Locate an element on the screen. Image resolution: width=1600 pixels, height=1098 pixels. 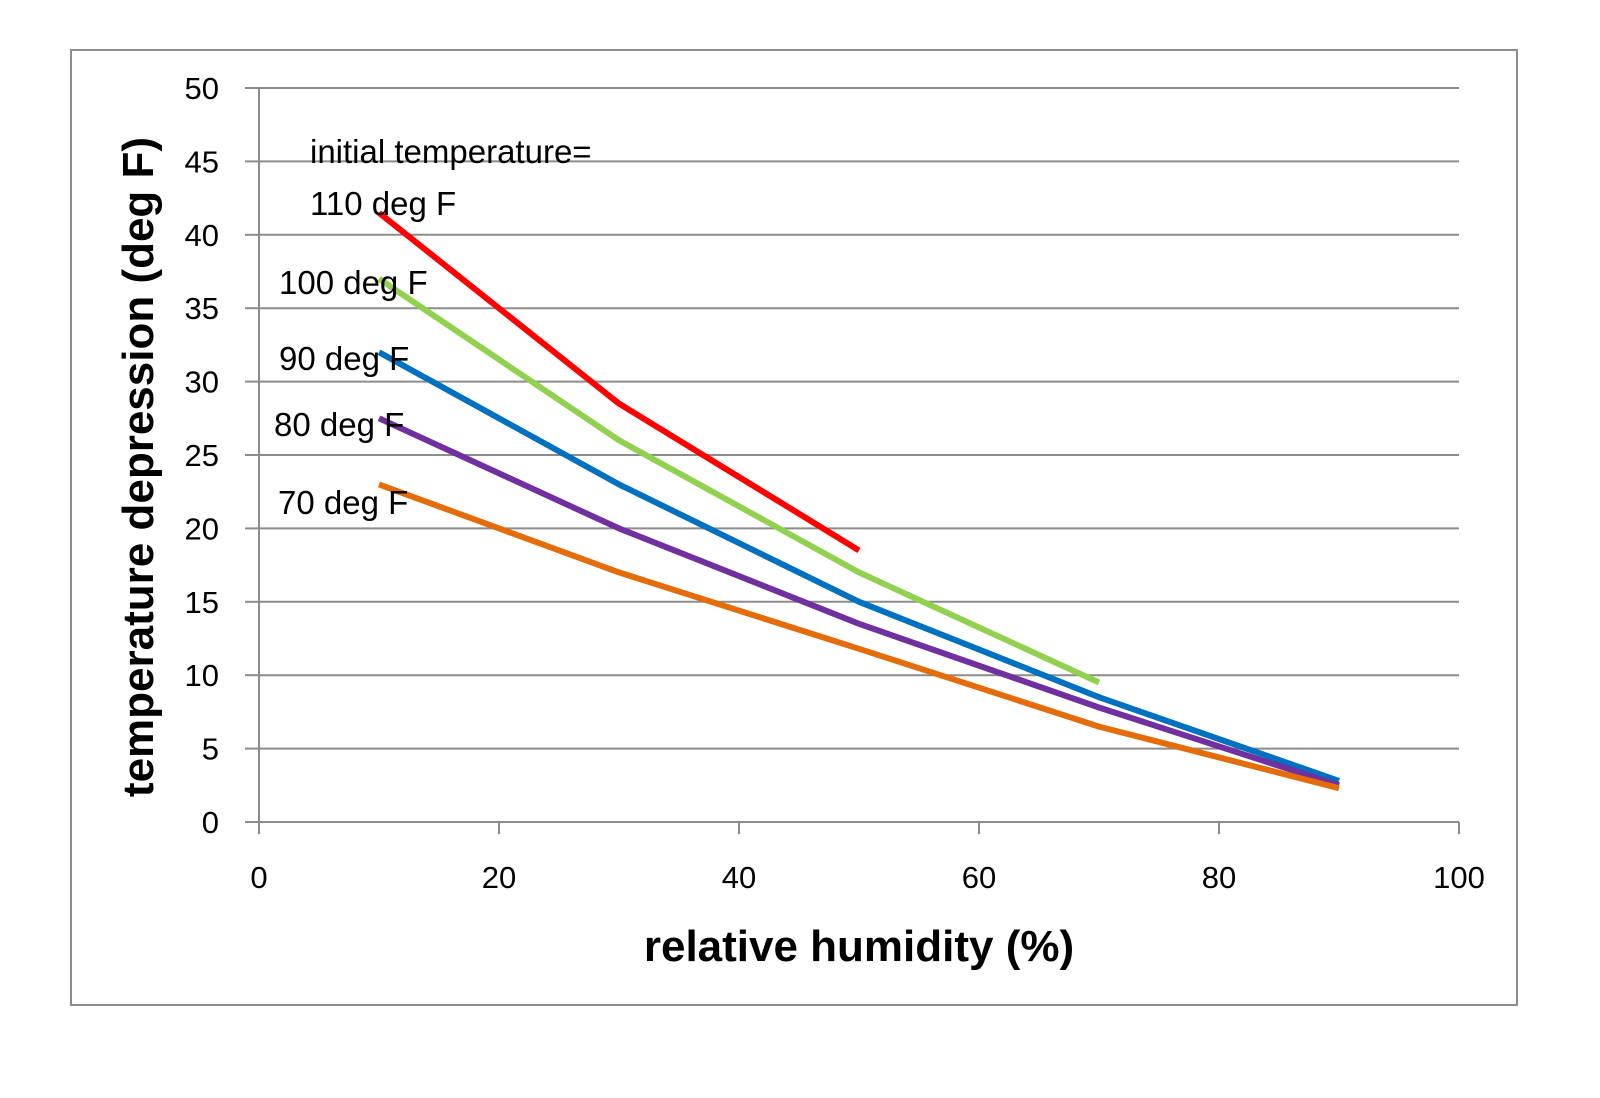
y-tick-label-30: 30 is located at coordinates (202, 382).